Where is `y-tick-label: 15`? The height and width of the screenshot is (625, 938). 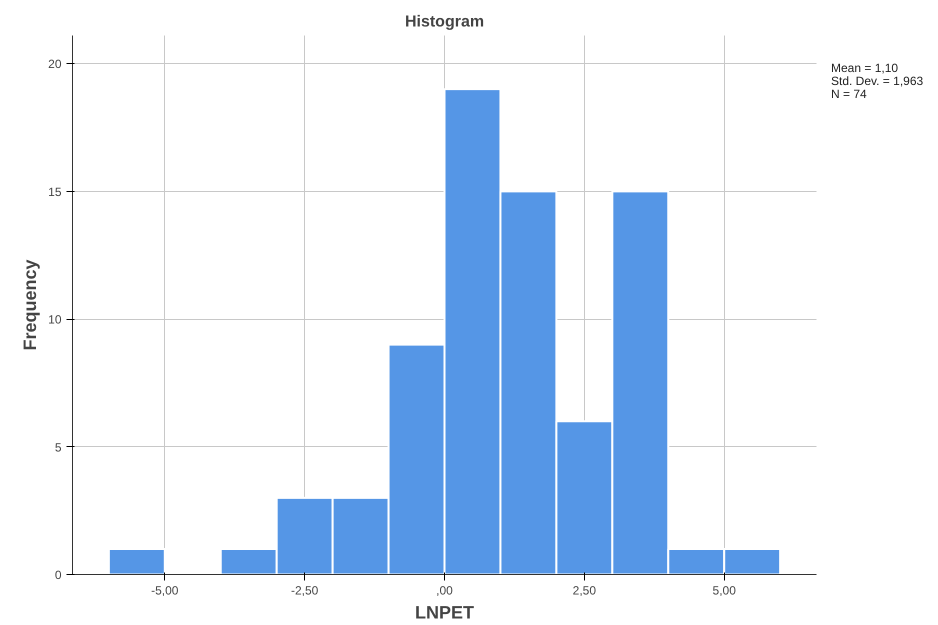
y-tick-label: 15 is located at coordinates (55, 191).